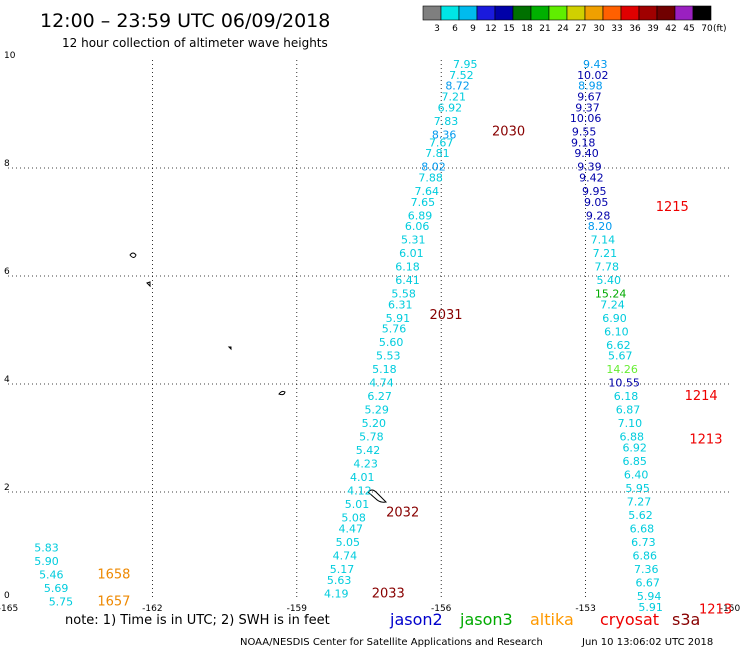  I want to click on x-tick-label: -153, so click(585, 609).